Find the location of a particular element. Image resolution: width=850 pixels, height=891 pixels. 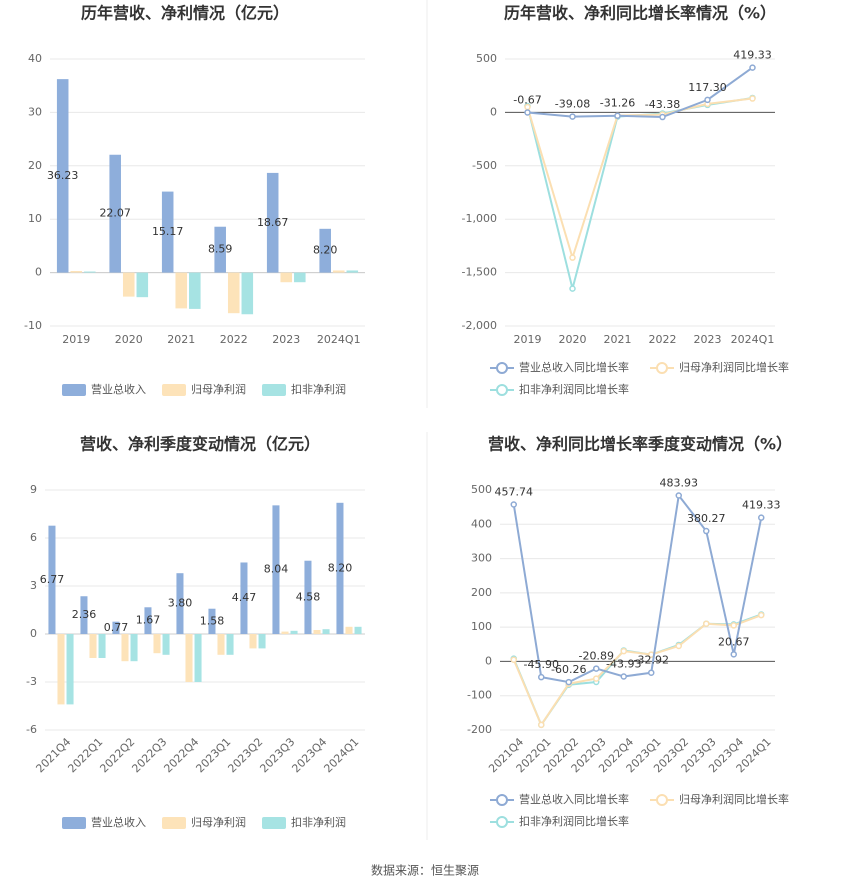

x-tick-label: 2019 is located at coordinates (528, 339).